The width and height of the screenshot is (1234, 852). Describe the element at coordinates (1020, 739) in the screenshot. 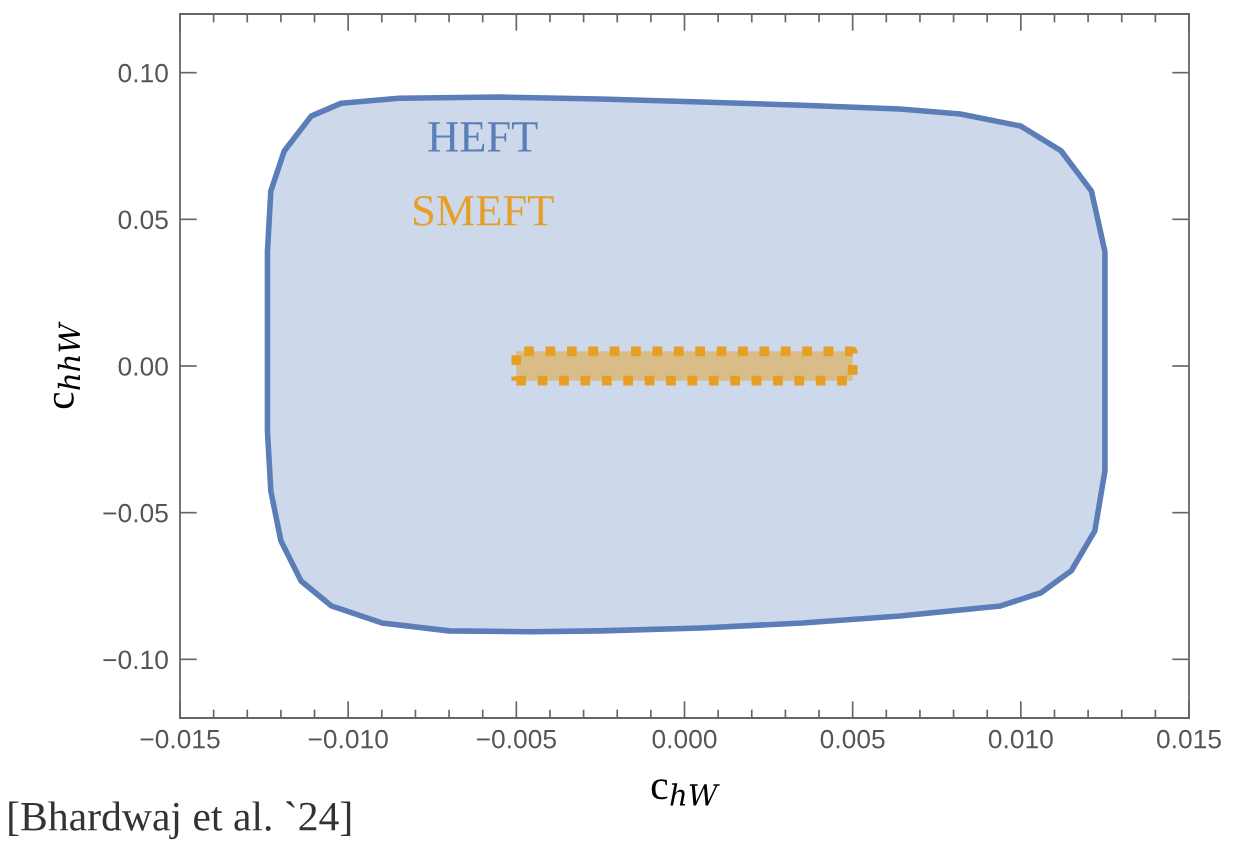

I see `x-tick-label: 0.010` at that location.